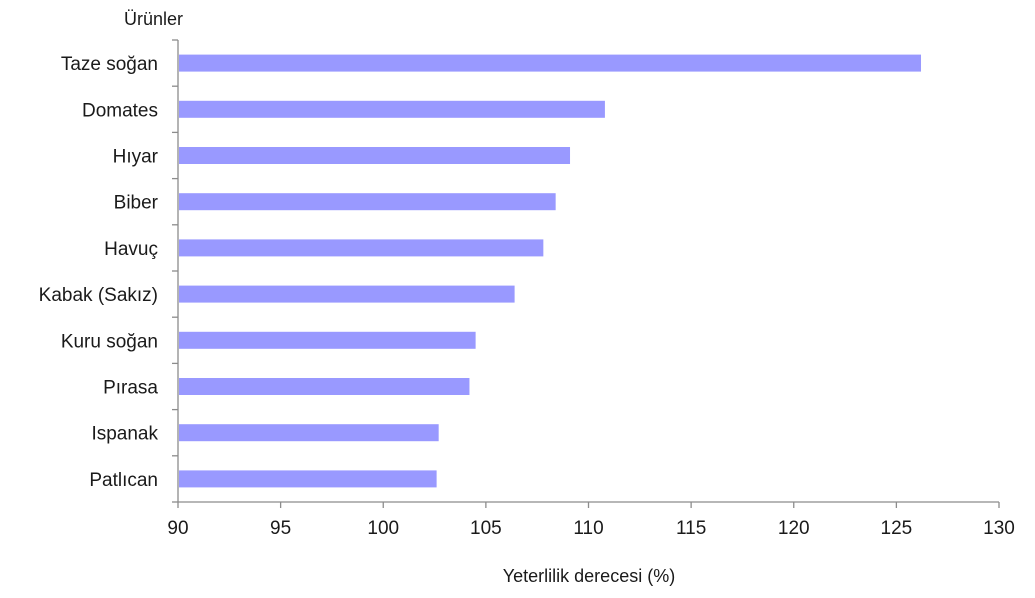 Image resolution: width=1035 pixels, height=598 pixels. What do you see at coordinates (109, 64) in the screenshot?
I see `category-label: Taze soğan` at bounding box center [109, 64].